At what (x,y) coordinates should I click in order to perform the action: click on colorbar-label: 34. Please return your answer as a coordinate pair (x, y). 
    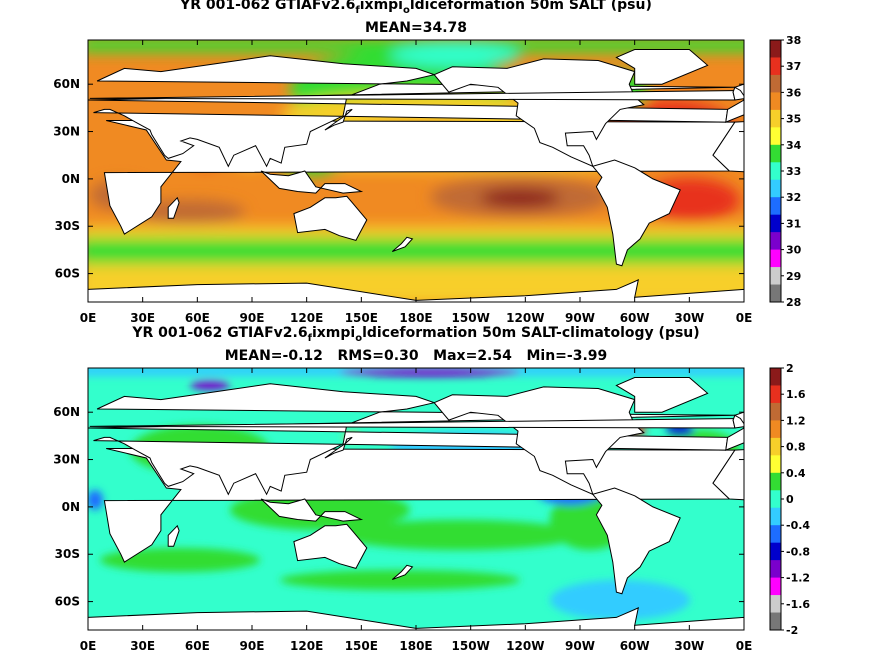
    Looking at the image, I should click on (794, 145).